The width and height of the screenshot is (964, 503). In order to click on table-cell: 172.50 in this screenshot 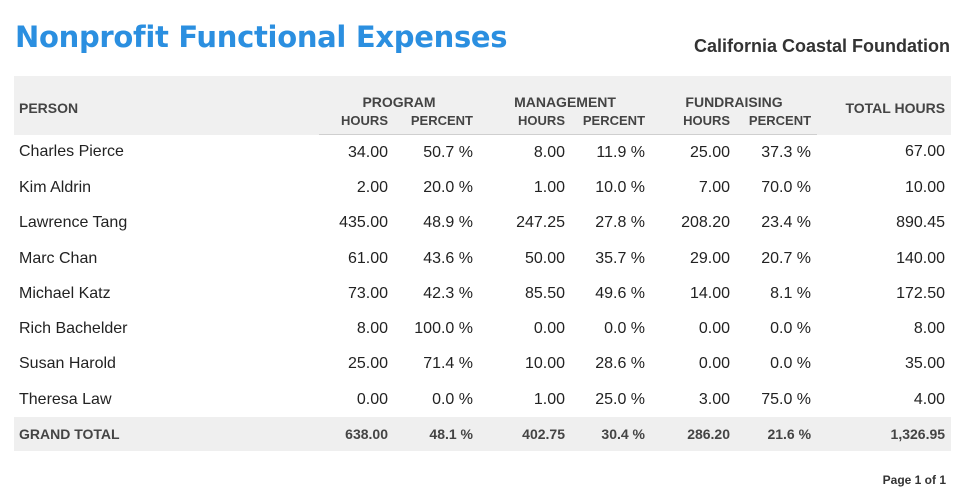, I will do `click(921, 293)`.